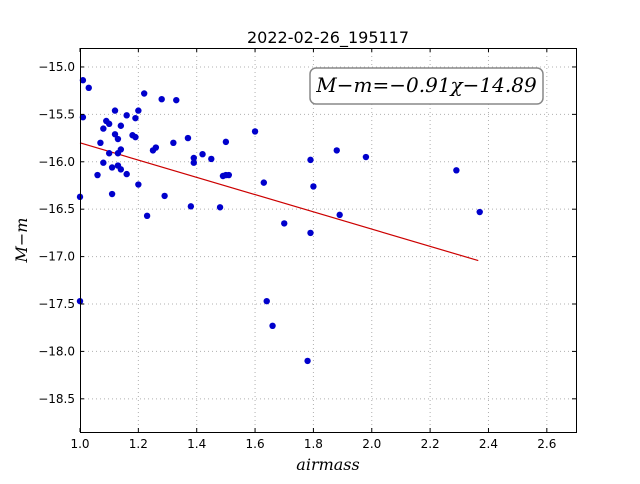  I want to click on x-tick-label: 2.2, so click(430, 444).